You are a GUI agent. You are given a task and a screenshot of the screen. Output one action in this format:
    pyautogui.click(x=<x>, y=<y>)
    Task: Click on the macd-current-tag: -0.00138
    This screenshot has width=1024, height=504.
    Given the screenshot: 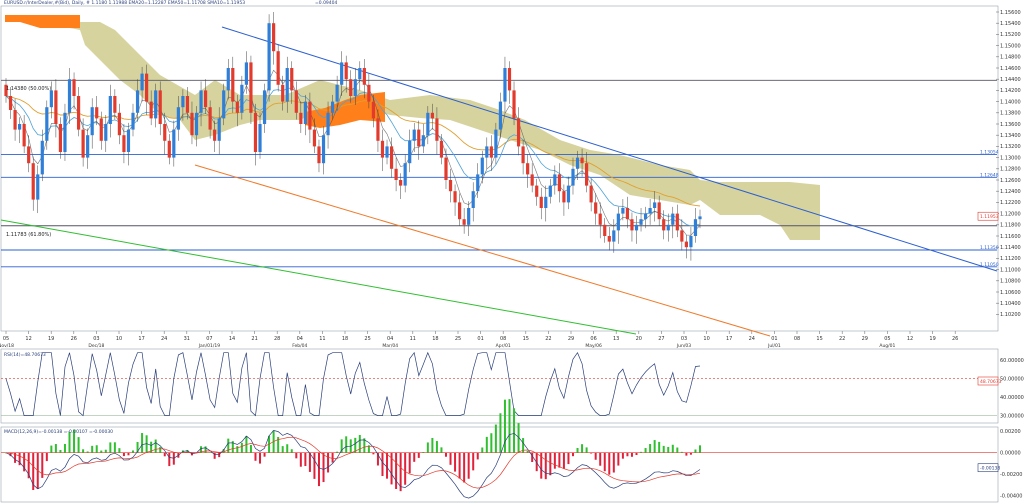 What is the action you would take?
    pyautogui.click(x=990, y=469)
    